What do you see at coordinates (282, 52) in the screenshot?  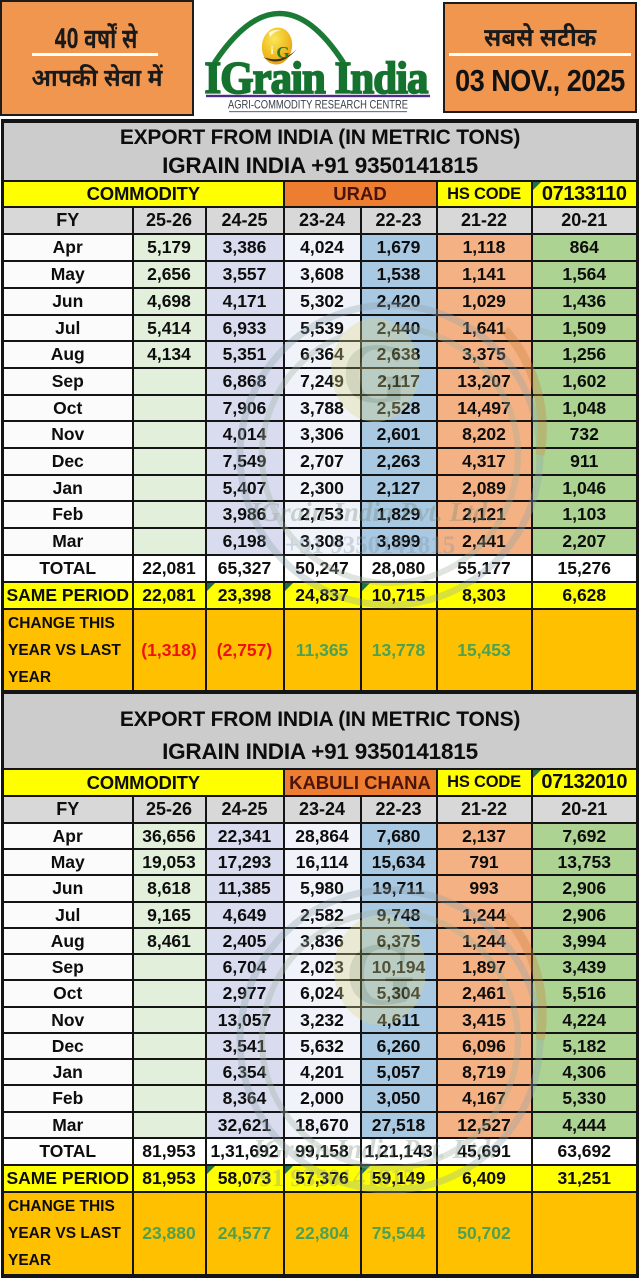 I see `svg-text: G` at bounding box center [282, 52].